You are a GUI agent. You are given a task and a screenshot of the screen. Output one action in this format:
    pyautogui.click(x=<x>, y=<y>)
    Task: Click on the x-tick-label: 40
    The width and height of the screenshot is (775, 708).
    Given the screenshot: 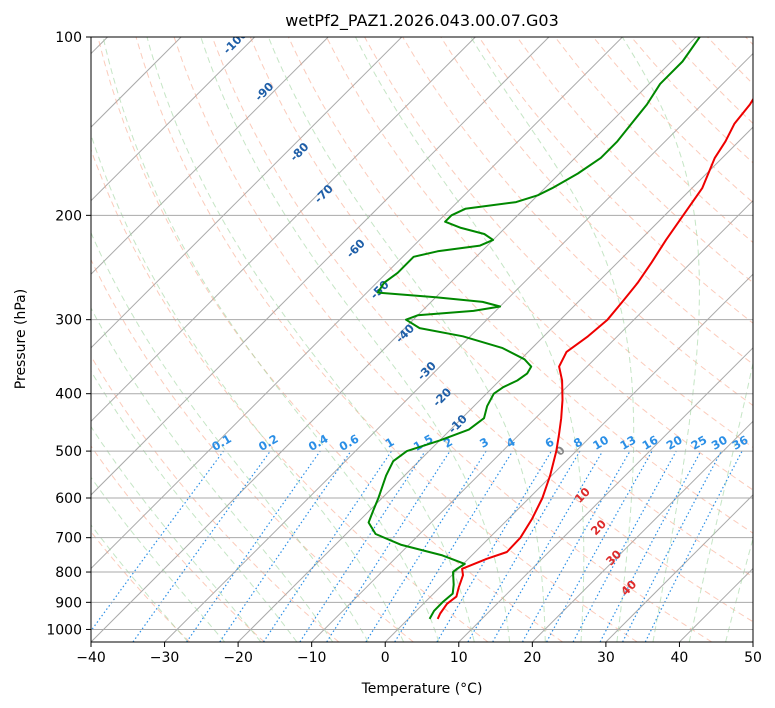 What is the action you would take?
    pyautogui.click(x=680, y=658)
    